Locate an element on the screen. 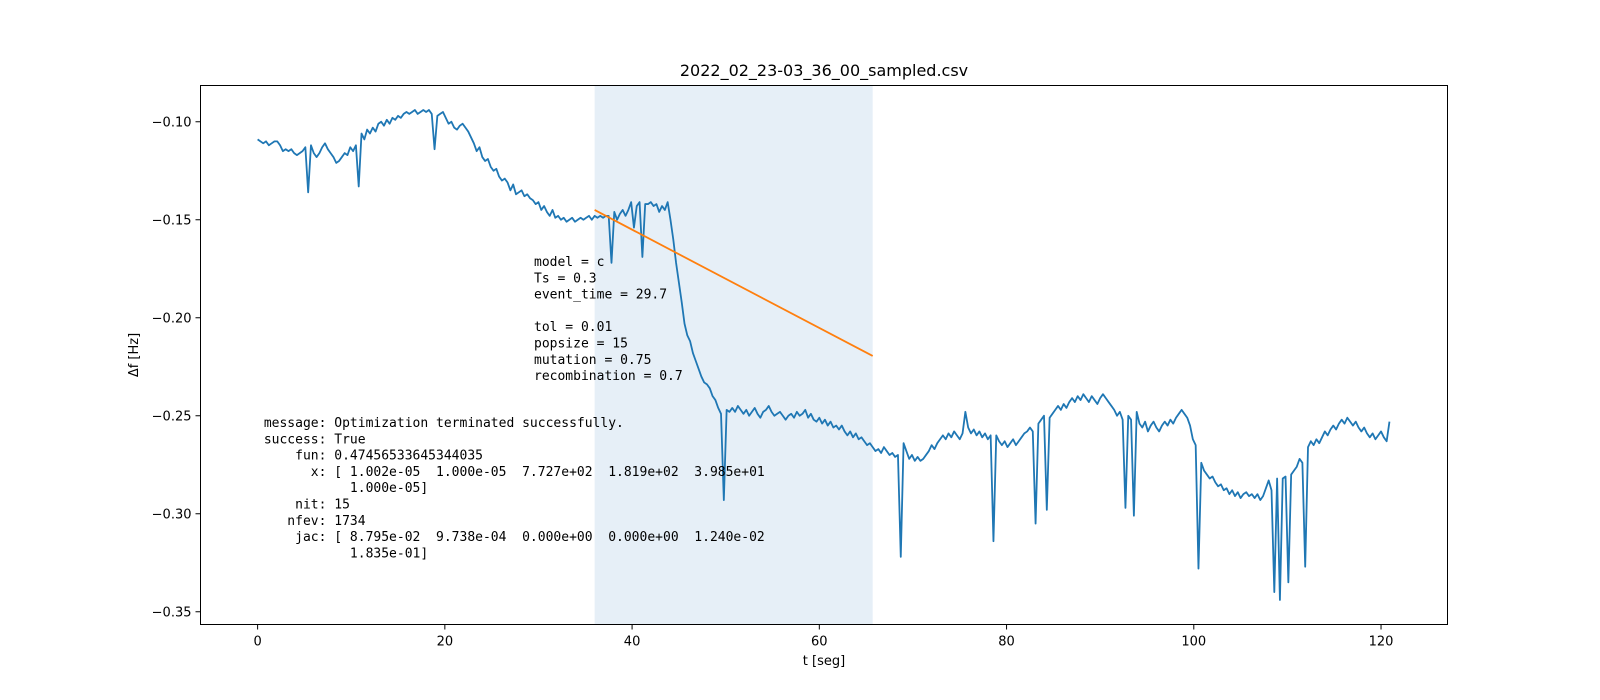 The image size is (1600, 700). x-tick-label: 40 is located at coordinates (632, 642).